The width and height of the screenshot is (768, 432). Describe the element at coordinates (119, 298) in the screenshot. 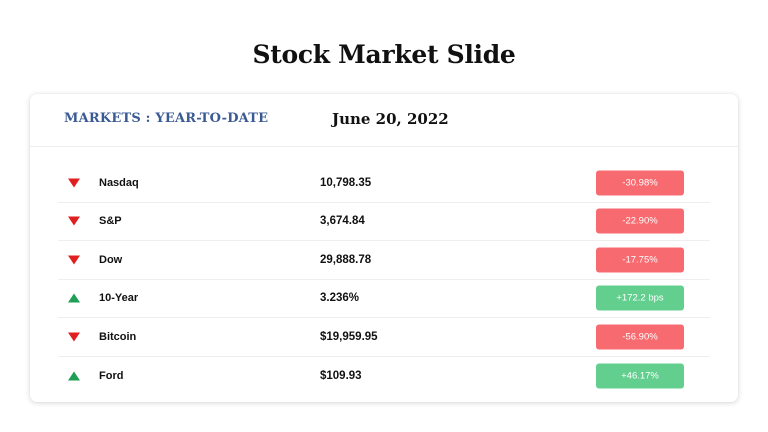

I see `market-name: 10-Year` at that location.